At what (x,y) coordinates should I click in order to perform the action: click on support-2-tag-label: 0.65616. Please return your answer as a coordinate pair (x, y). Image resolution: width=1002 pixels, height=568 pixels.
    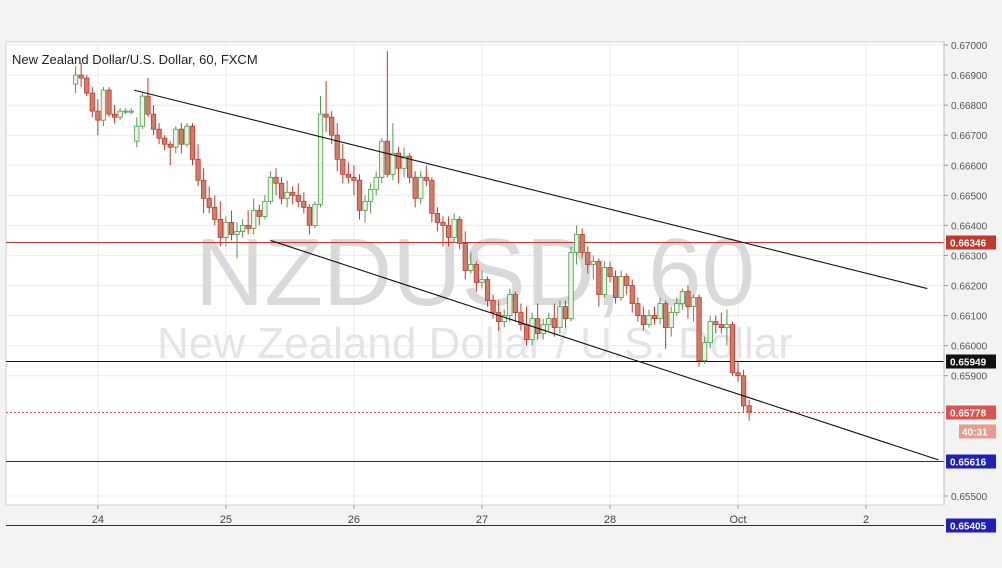
    Looking at the image, I should click on (968, 463).